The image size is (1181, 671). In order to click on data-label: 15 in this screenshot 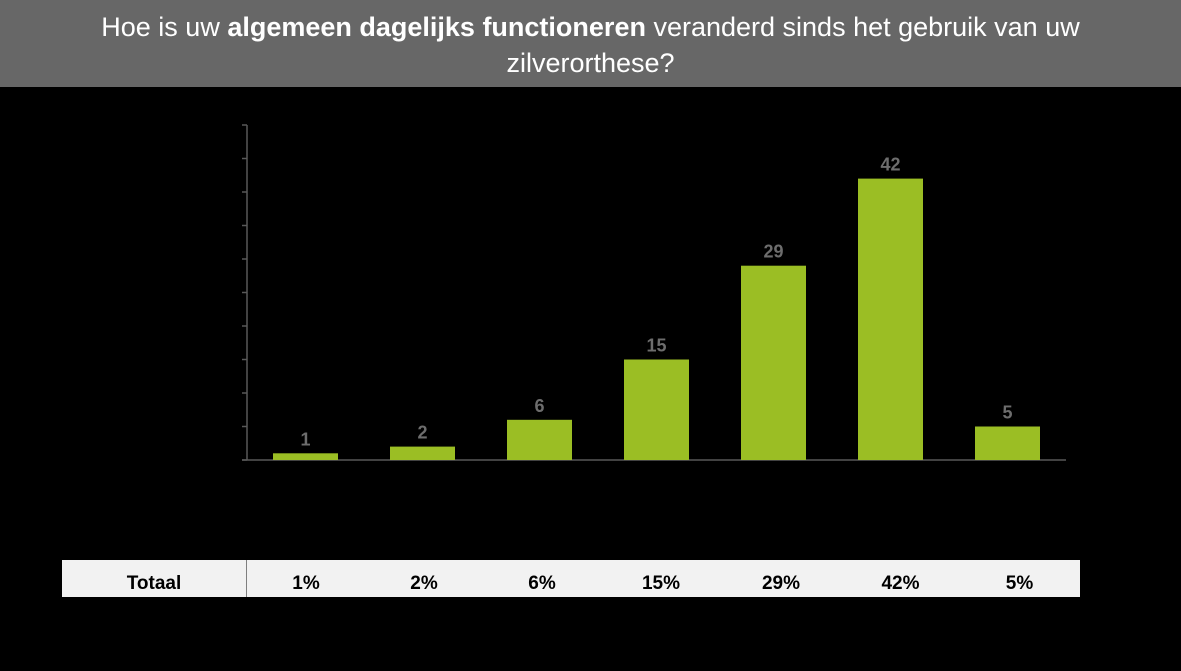, I will do `click(656, 346)`.